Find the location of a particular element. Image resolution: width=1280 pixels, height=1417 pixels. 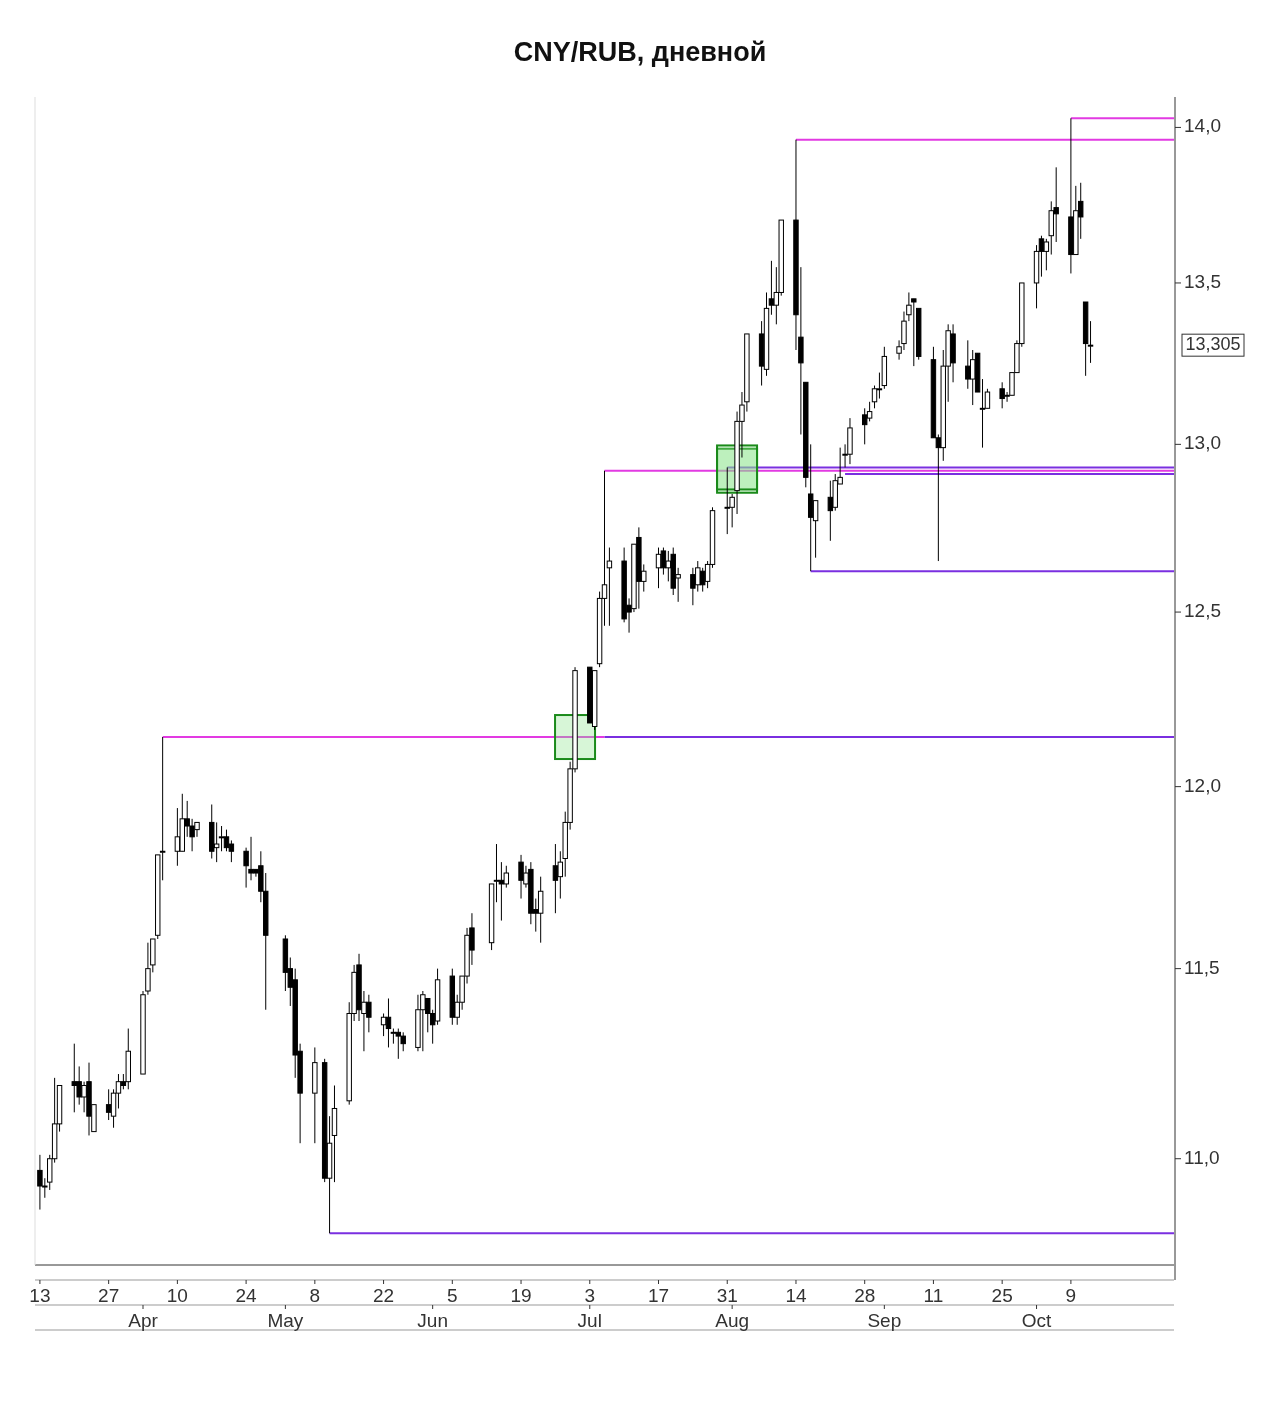

x-tick-label: 3 is located at coordinates (590, 1295).